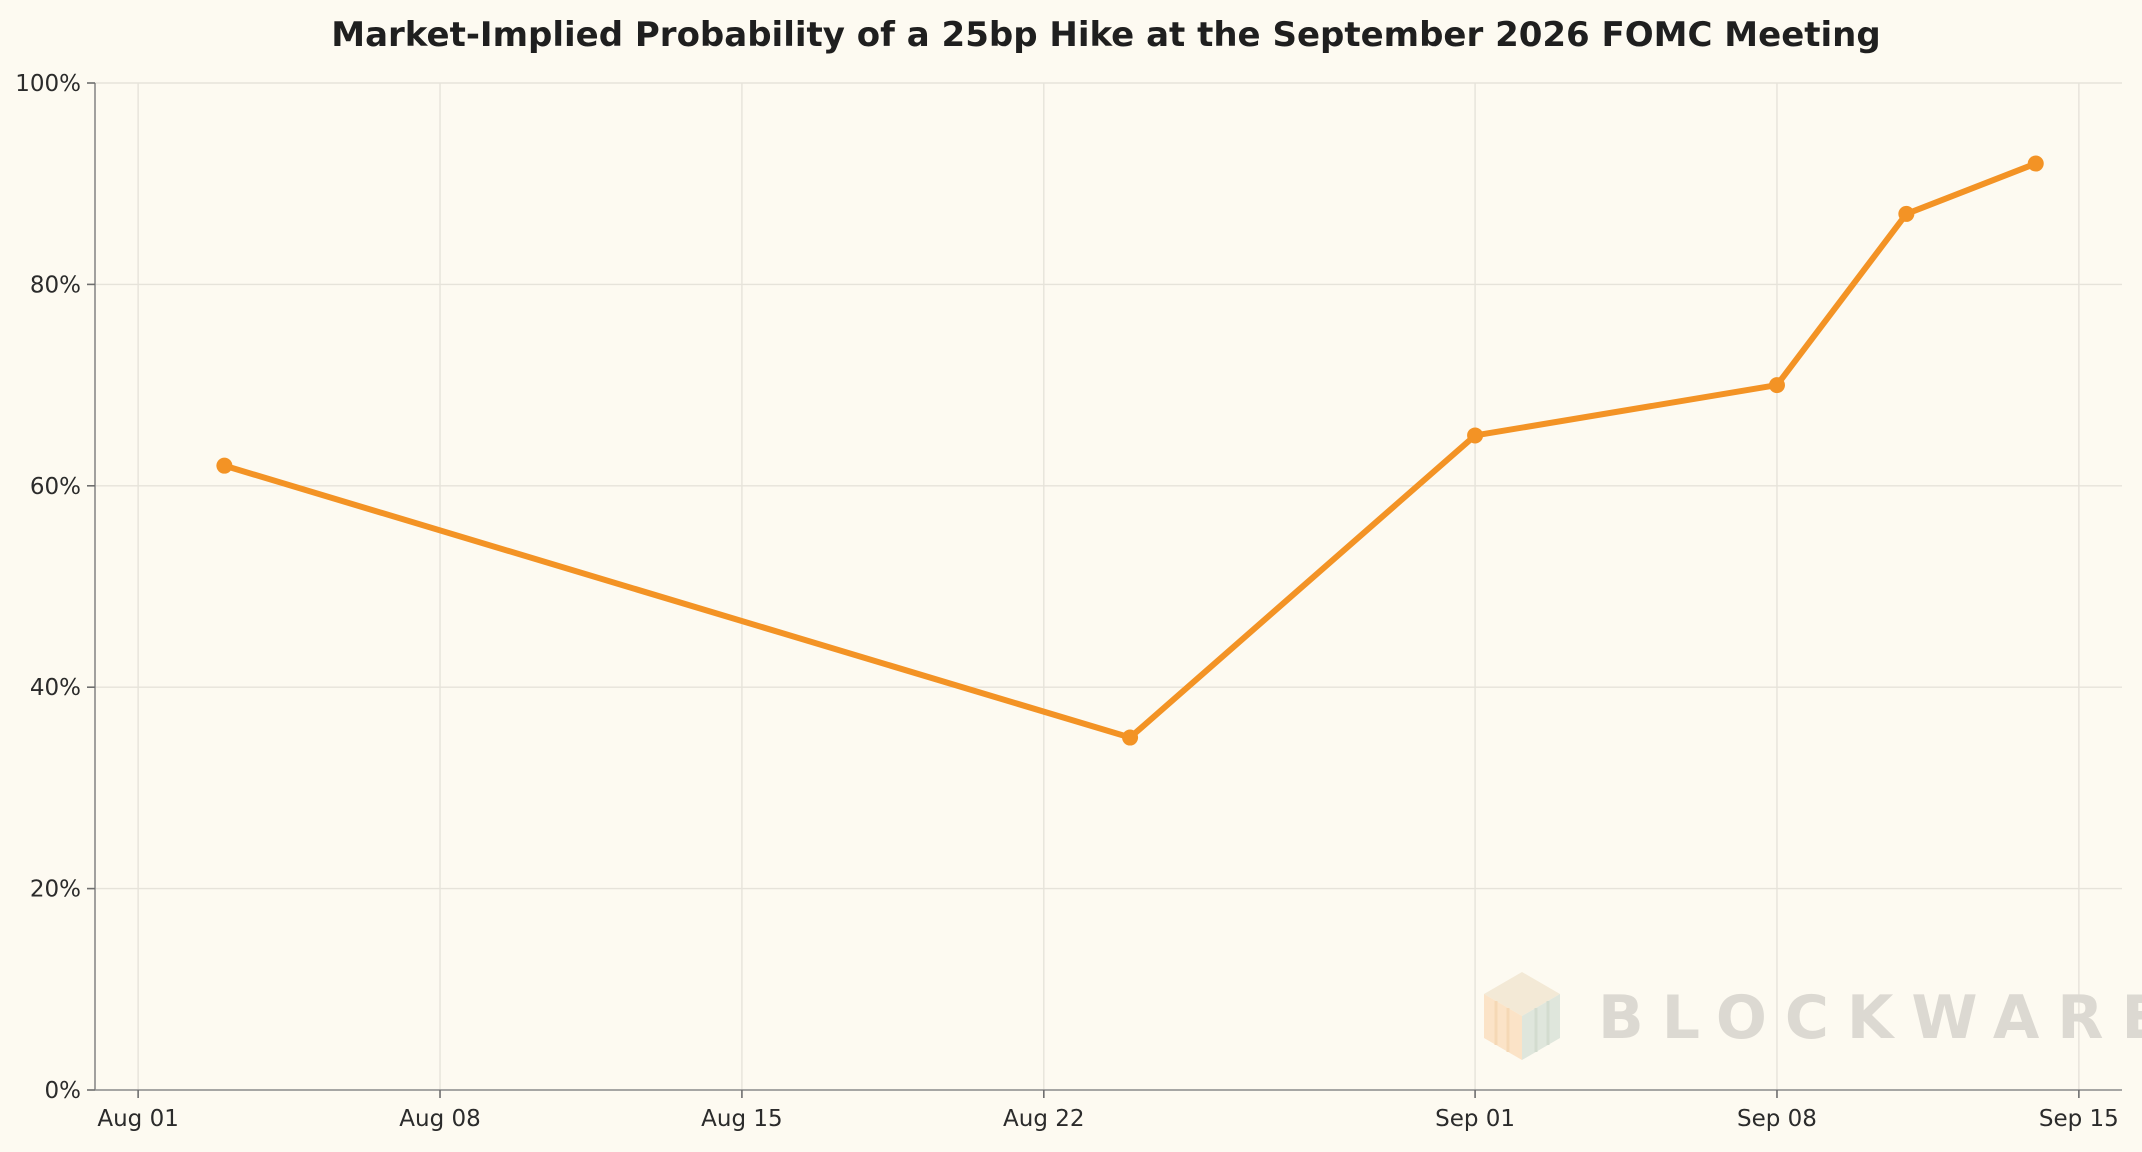 Image resolution: width=2142 pixels, height=1152 pixels. What do you see at coordinates (1044, 1119) in the screenshot?
I see `x-tick-label: Aug 22` at bounding box center [1044, 1119].